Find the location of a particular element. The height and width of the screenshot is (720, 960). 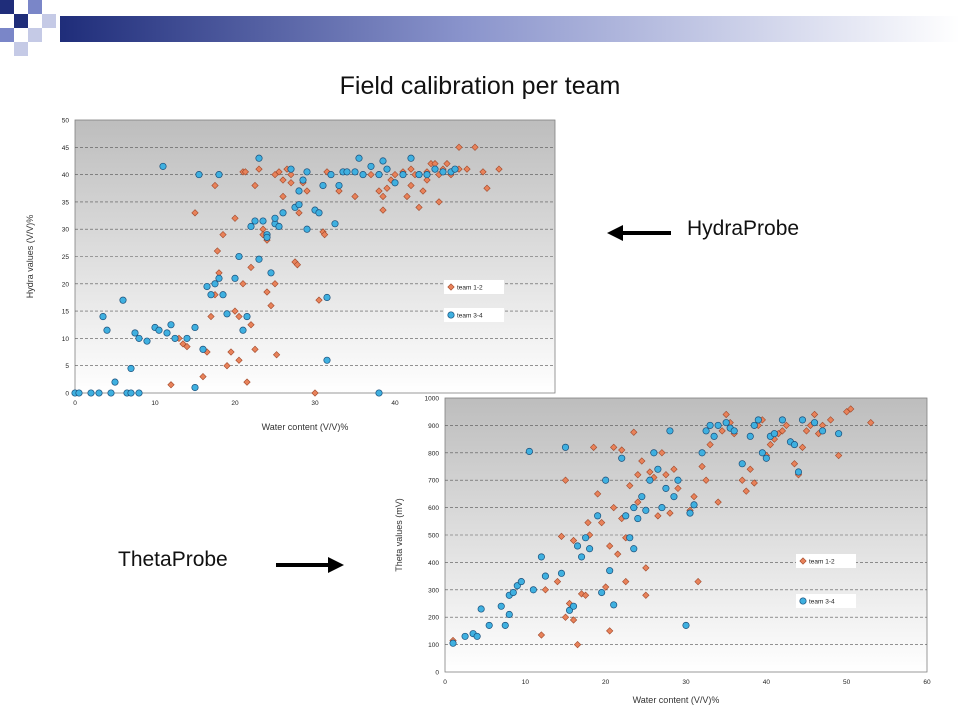

y-tick-label: 200 is located at coordinates (433, 618).